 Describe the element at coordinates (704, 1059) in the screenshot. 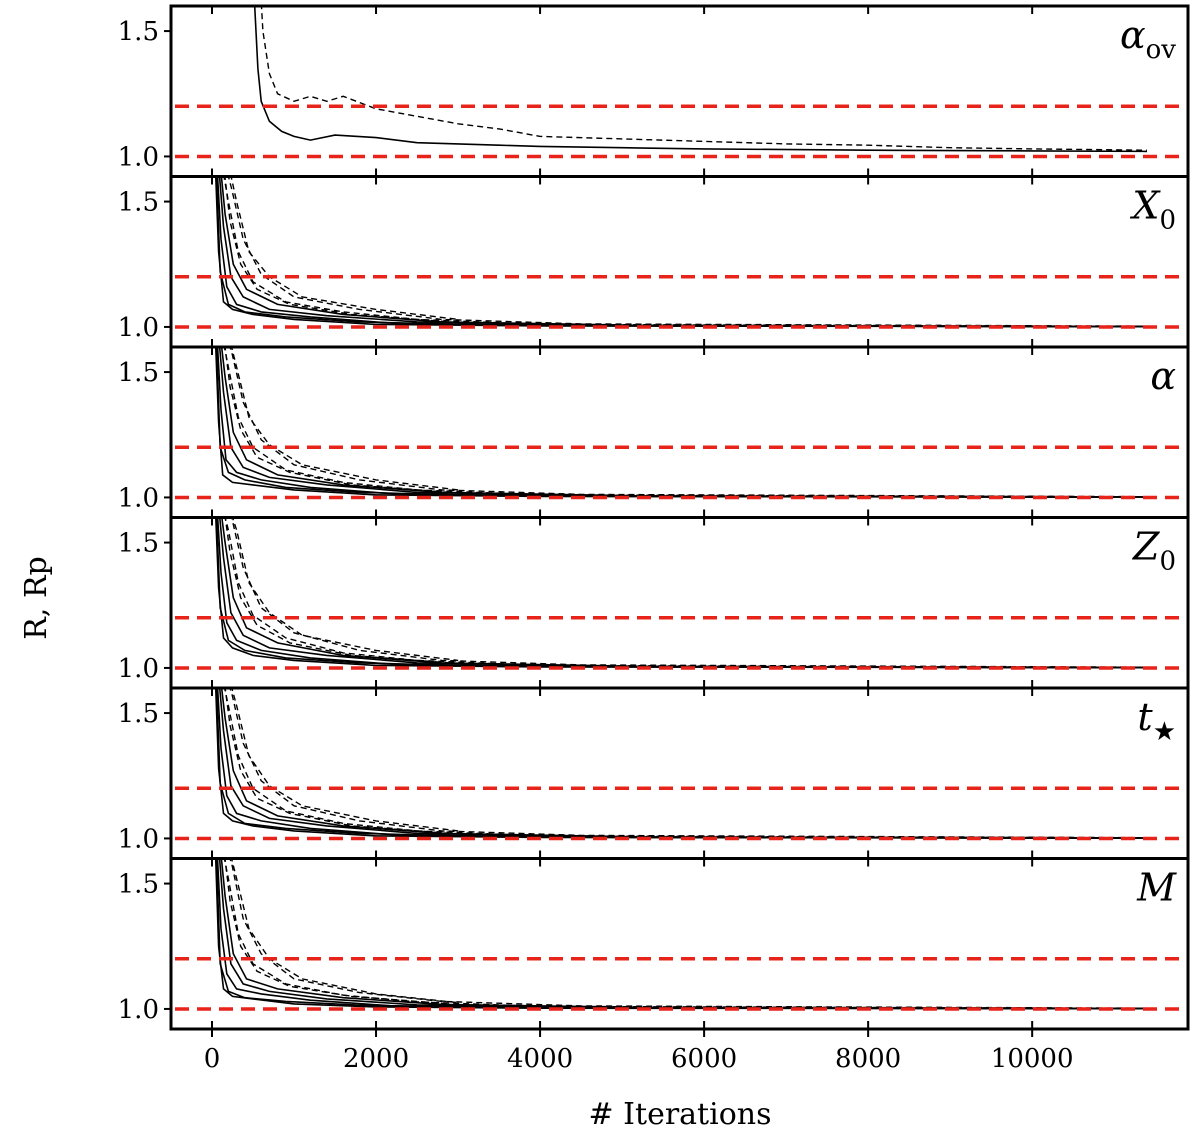

I see `x-tick-label: 6000` at that location.